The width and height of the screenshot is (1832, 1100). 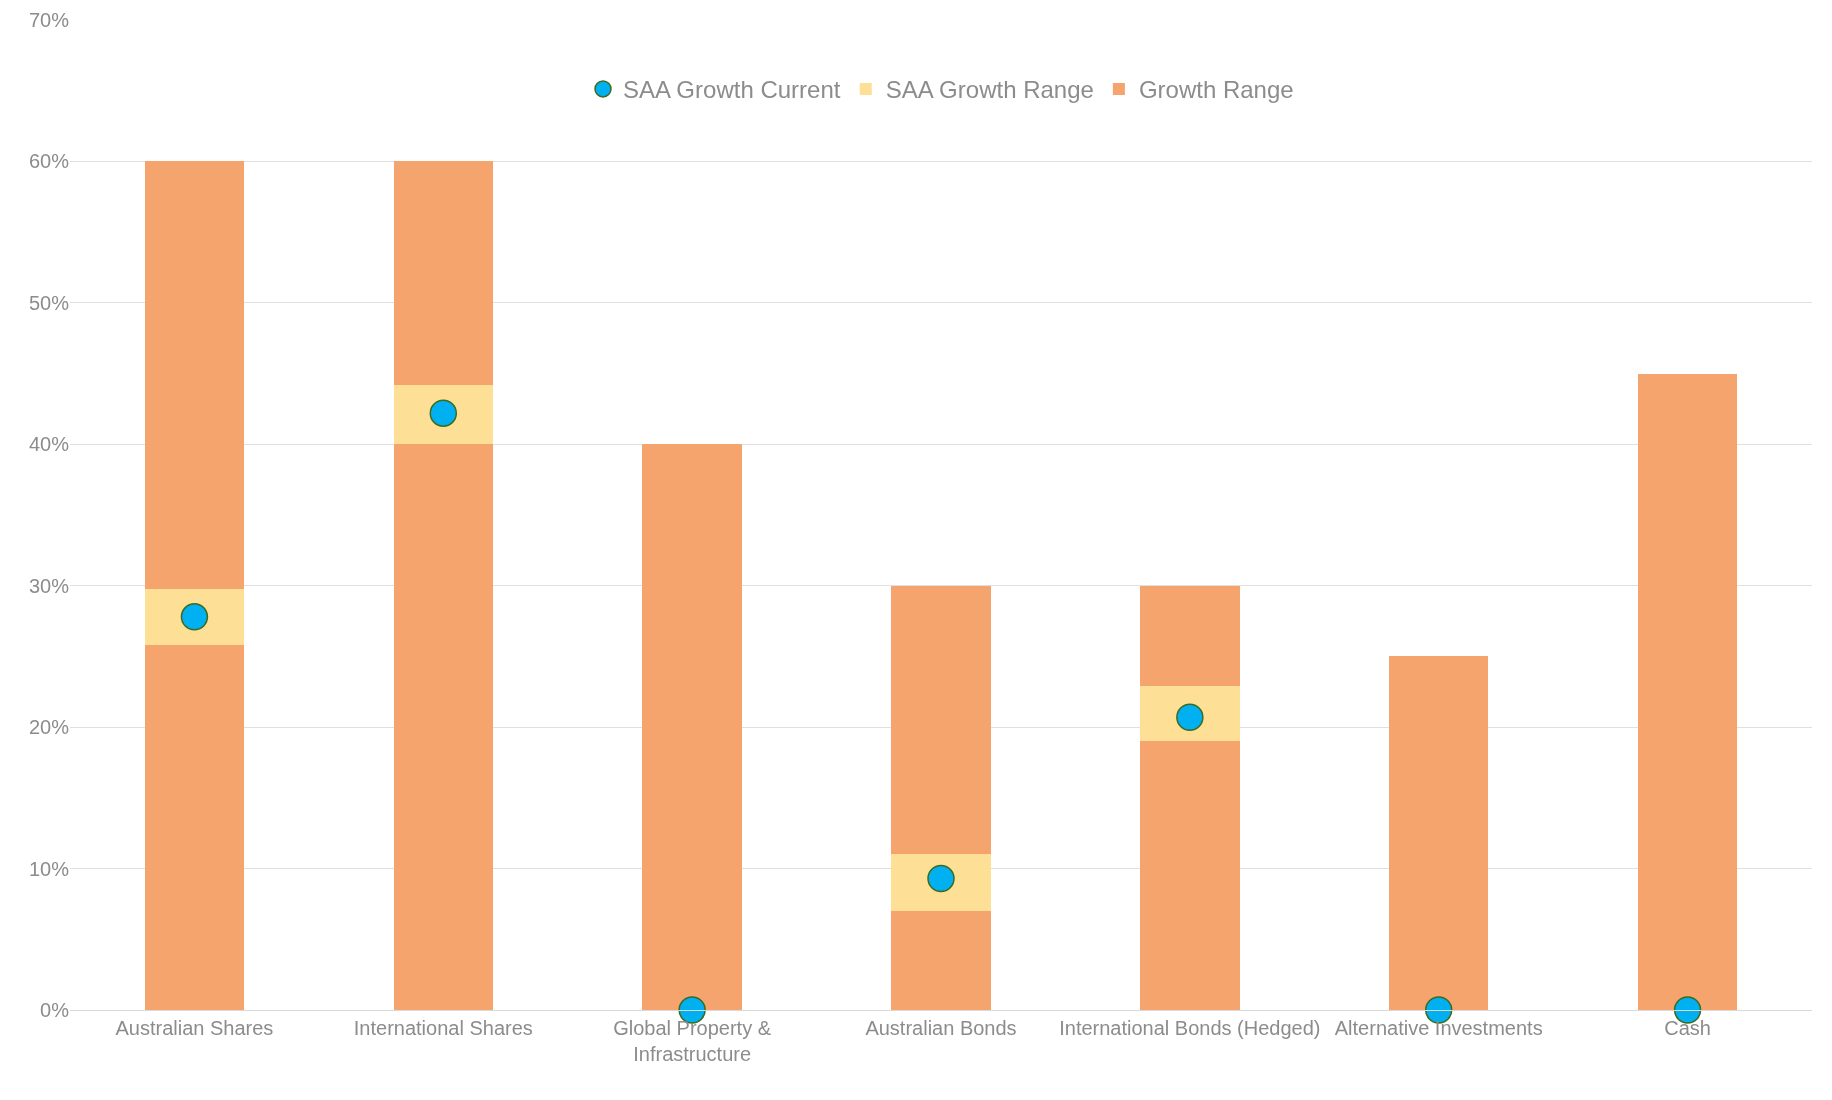 What do you see at coordinates (732, 90) in the screenshot?
I see `legend-label: SAA Growth Current` at bounding box center [732, 90].